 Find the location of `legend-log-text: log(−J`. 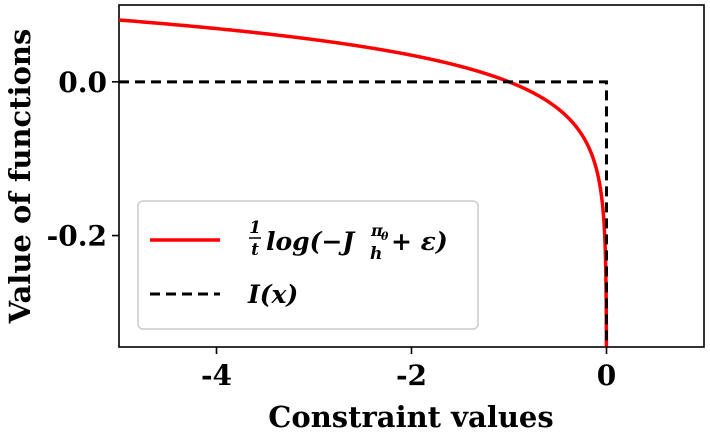

legend-log-text: log(−J is located at coordinates (311, 241).